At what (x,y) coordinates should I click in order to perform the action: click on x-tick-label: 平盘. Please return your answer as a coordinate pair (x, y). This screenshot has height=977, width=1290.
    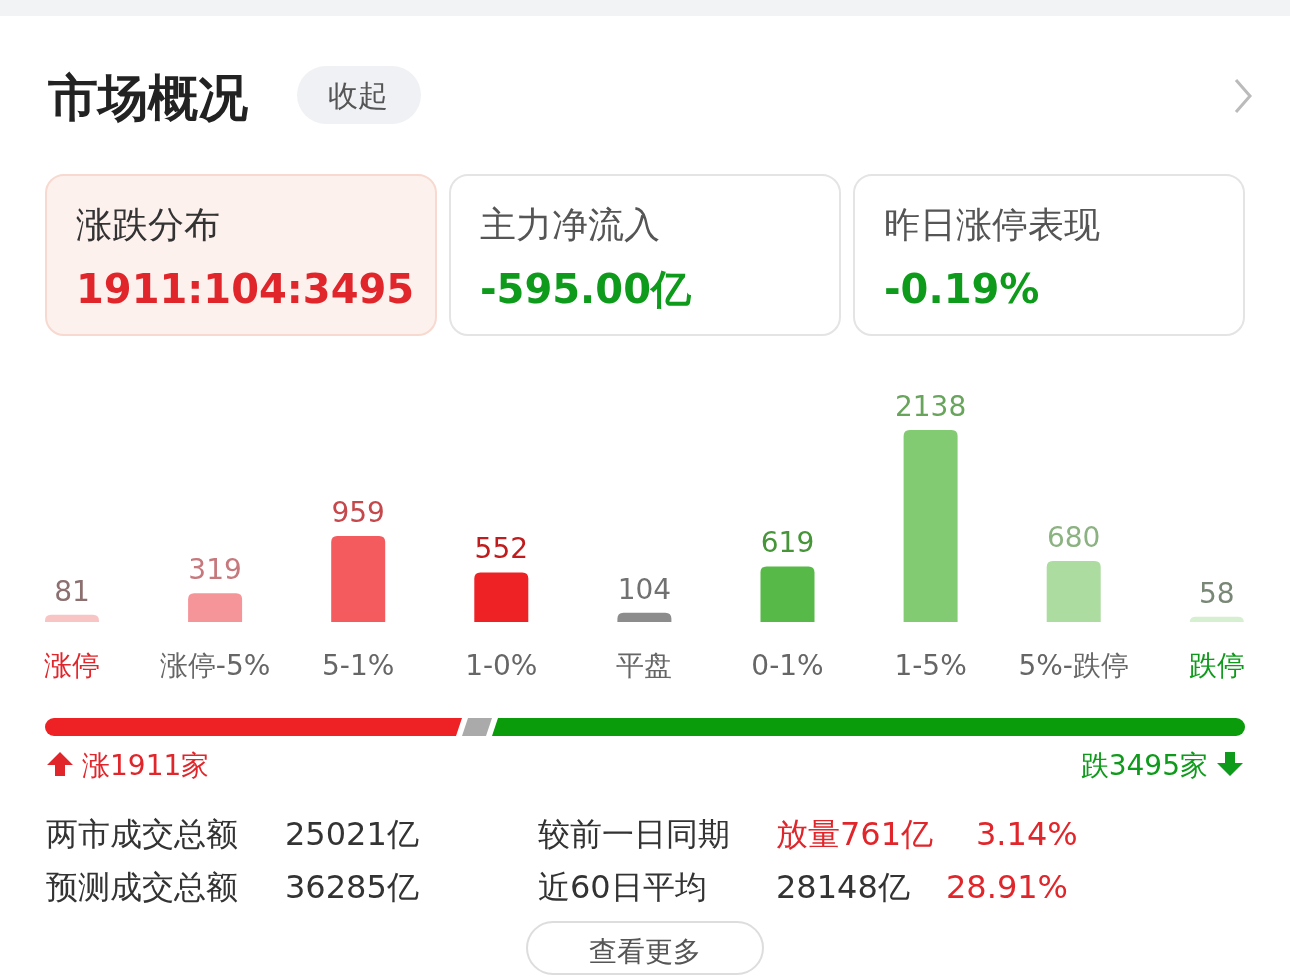
    Looking at the image, I should click on (644, 665).